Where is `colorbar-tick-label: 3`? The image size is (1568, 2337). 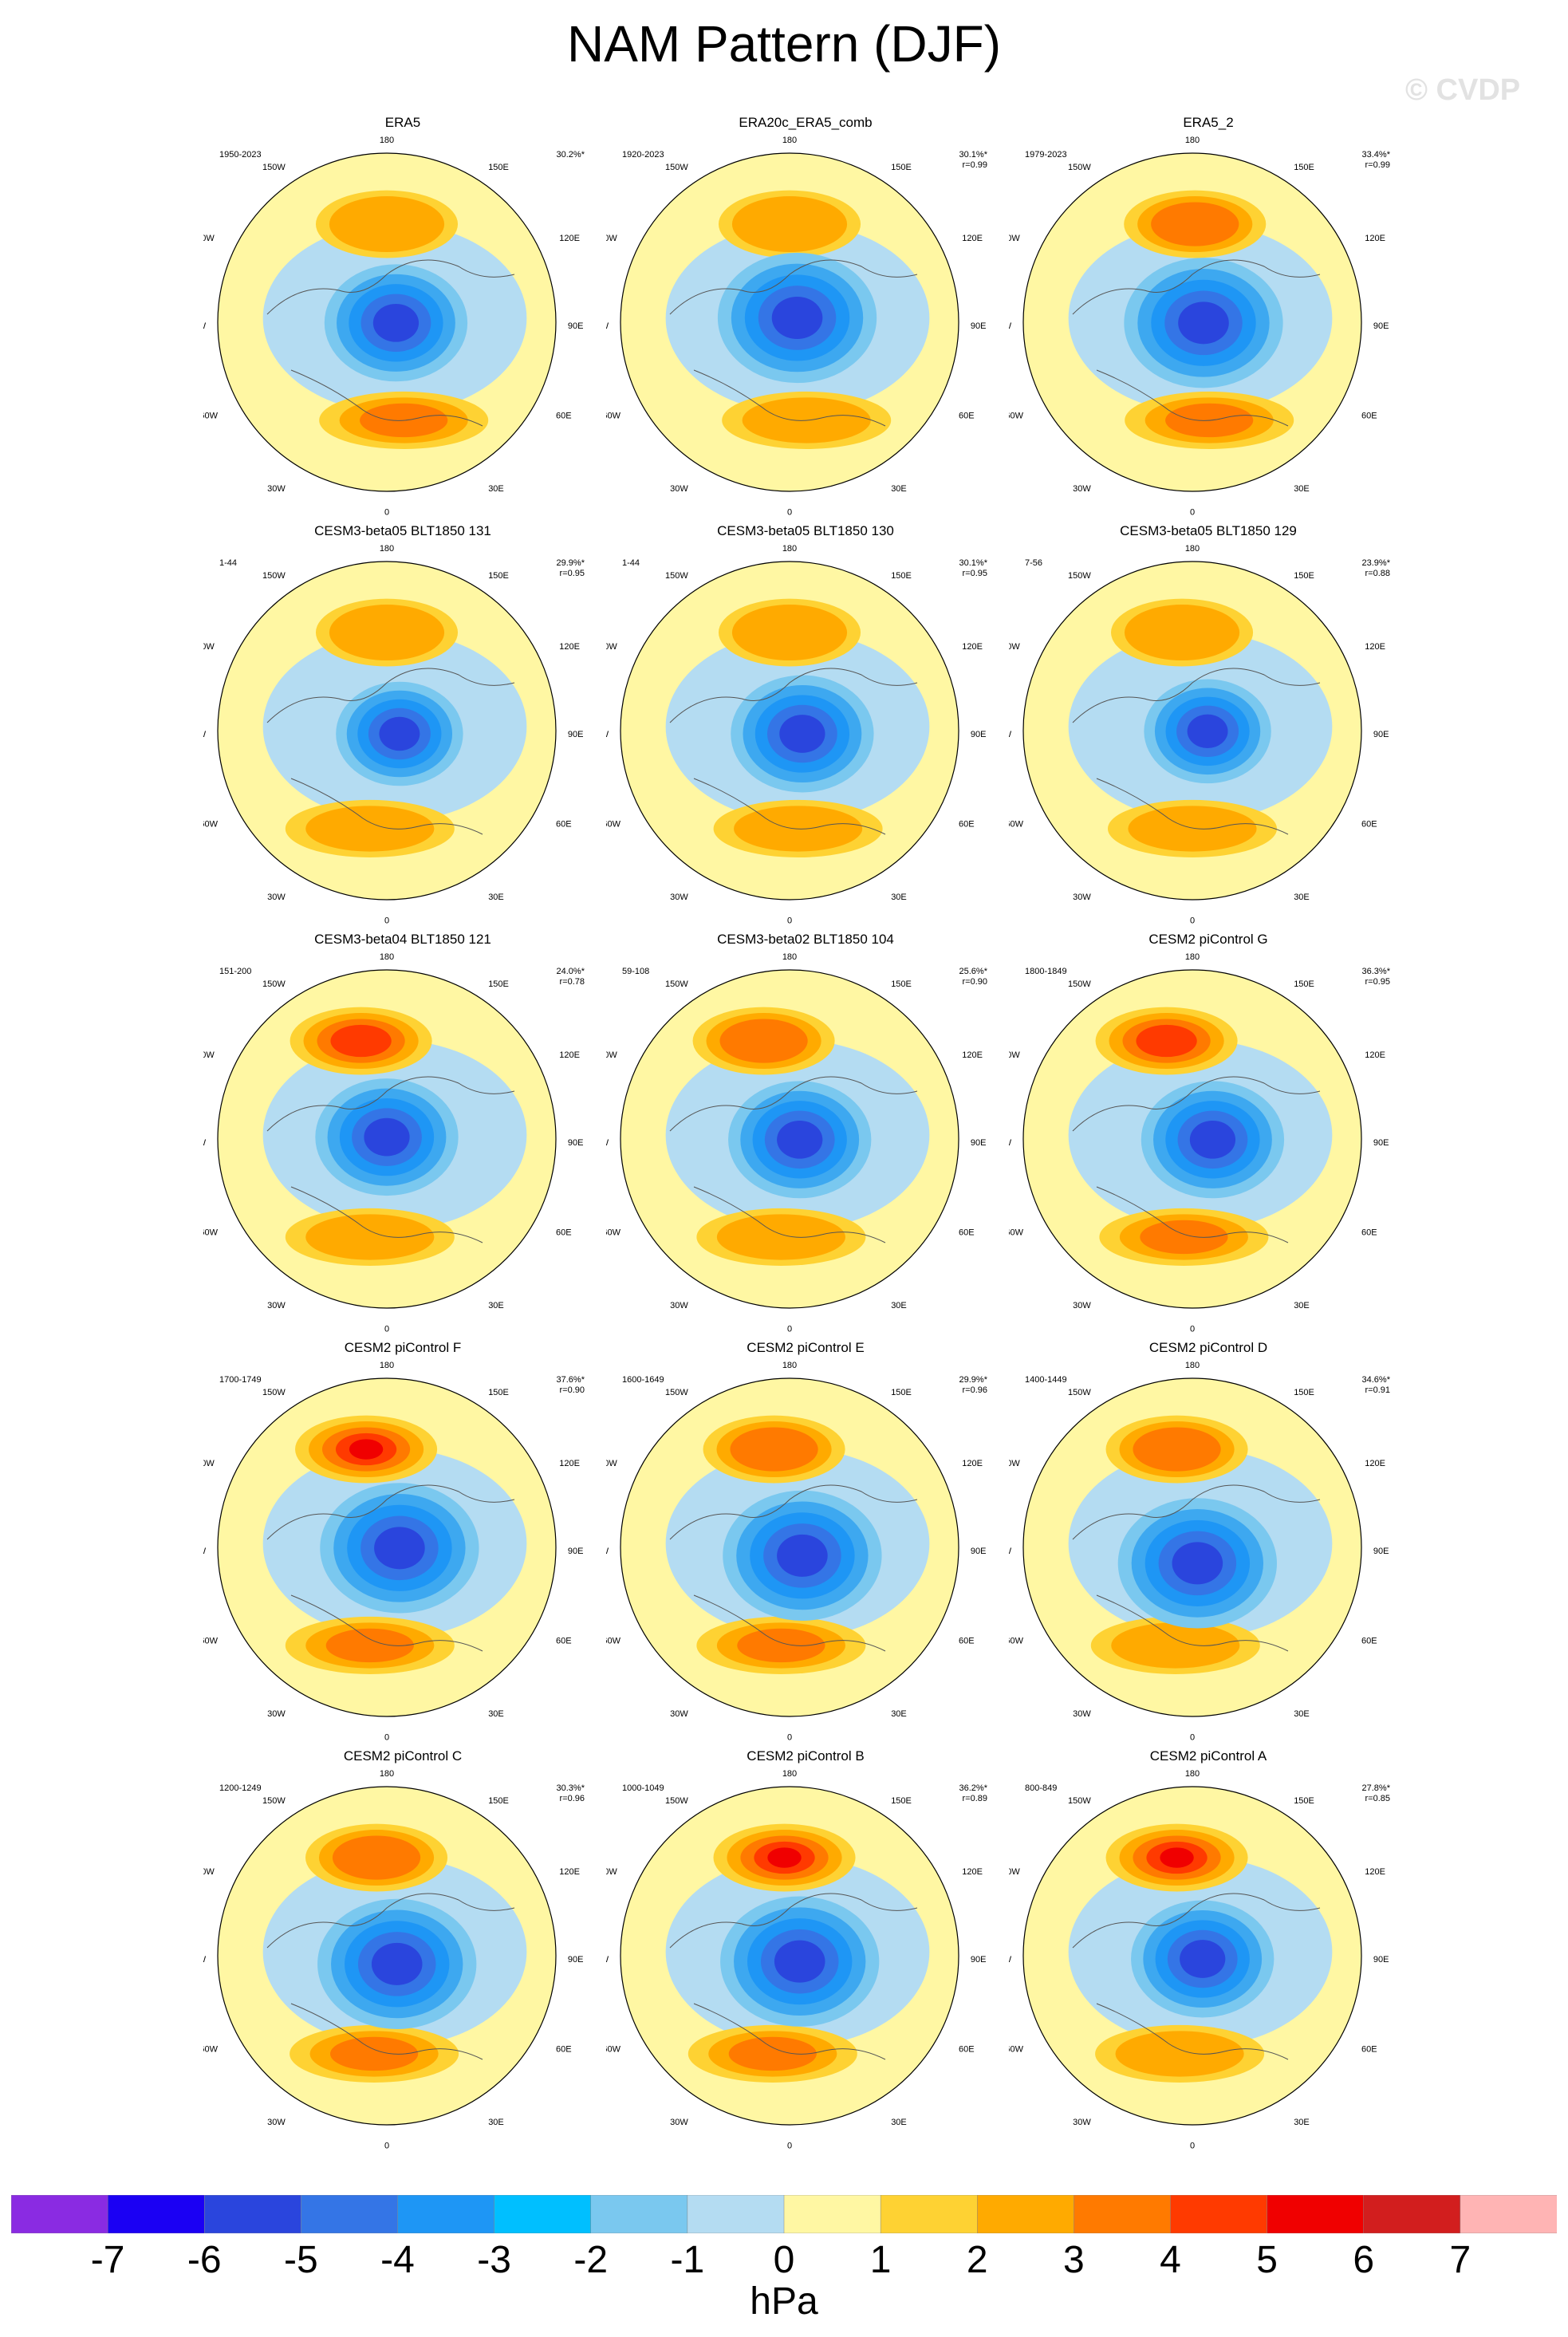
colorbar-tick-label: 3 is located at coordinates (1074, 2260).